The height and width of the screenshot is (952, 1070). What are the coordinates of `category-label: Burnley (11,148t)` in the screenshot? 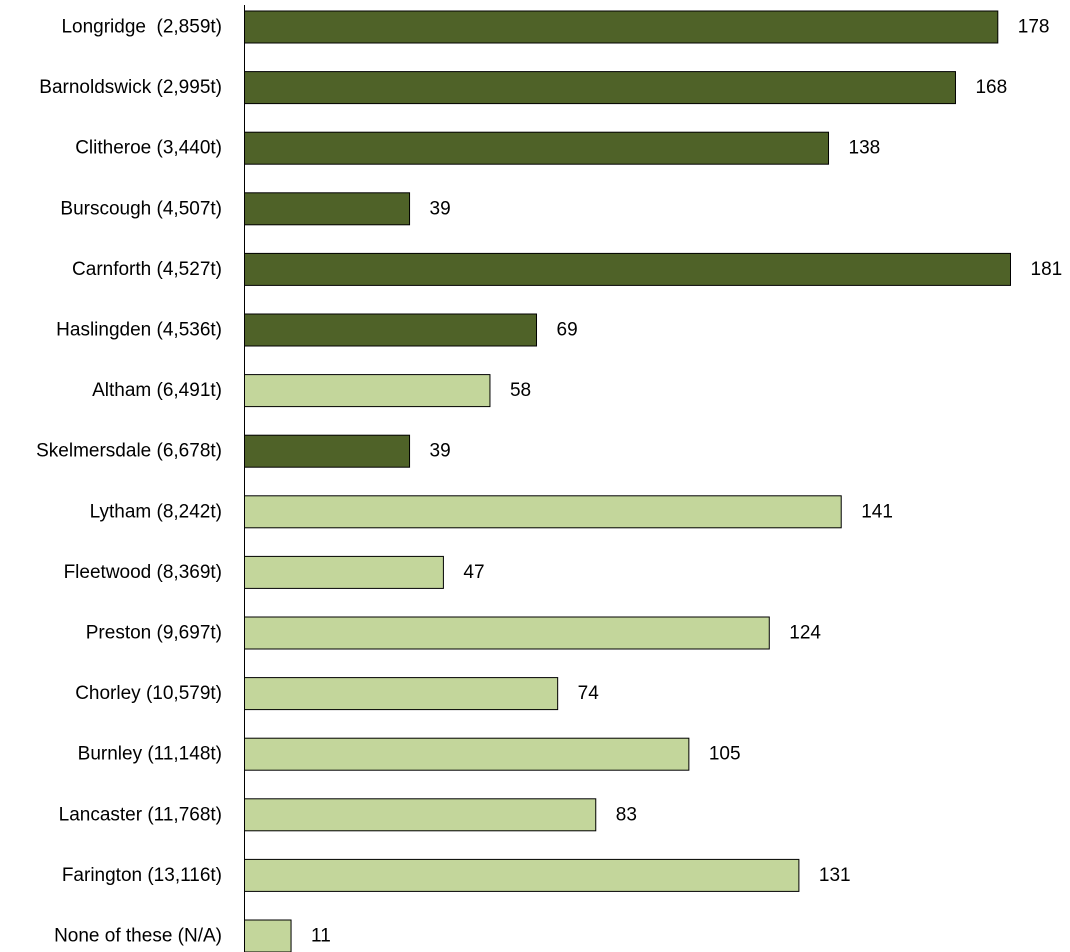 It's located at (150, 754).